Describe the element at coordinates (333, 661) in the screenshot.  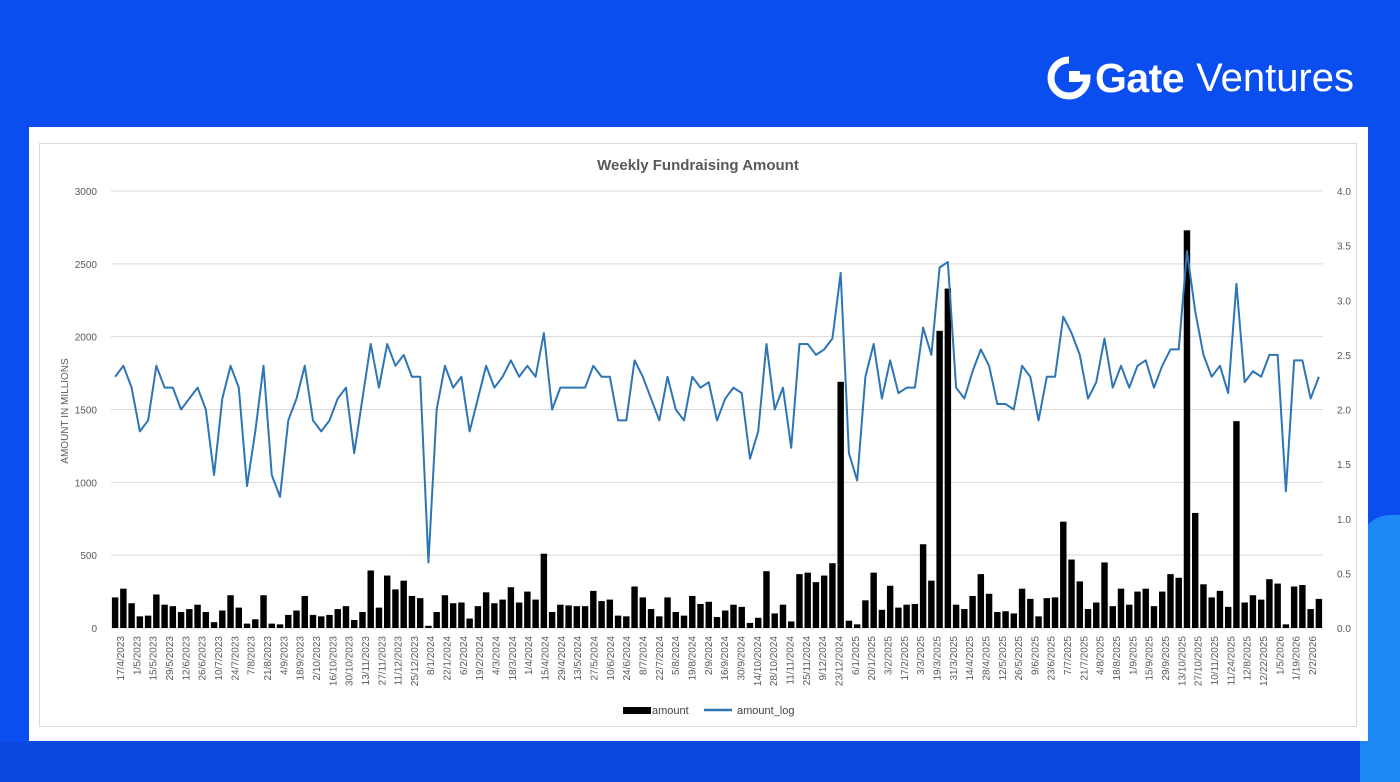
I see `x-tick-label: 16/10/2023` at that location.